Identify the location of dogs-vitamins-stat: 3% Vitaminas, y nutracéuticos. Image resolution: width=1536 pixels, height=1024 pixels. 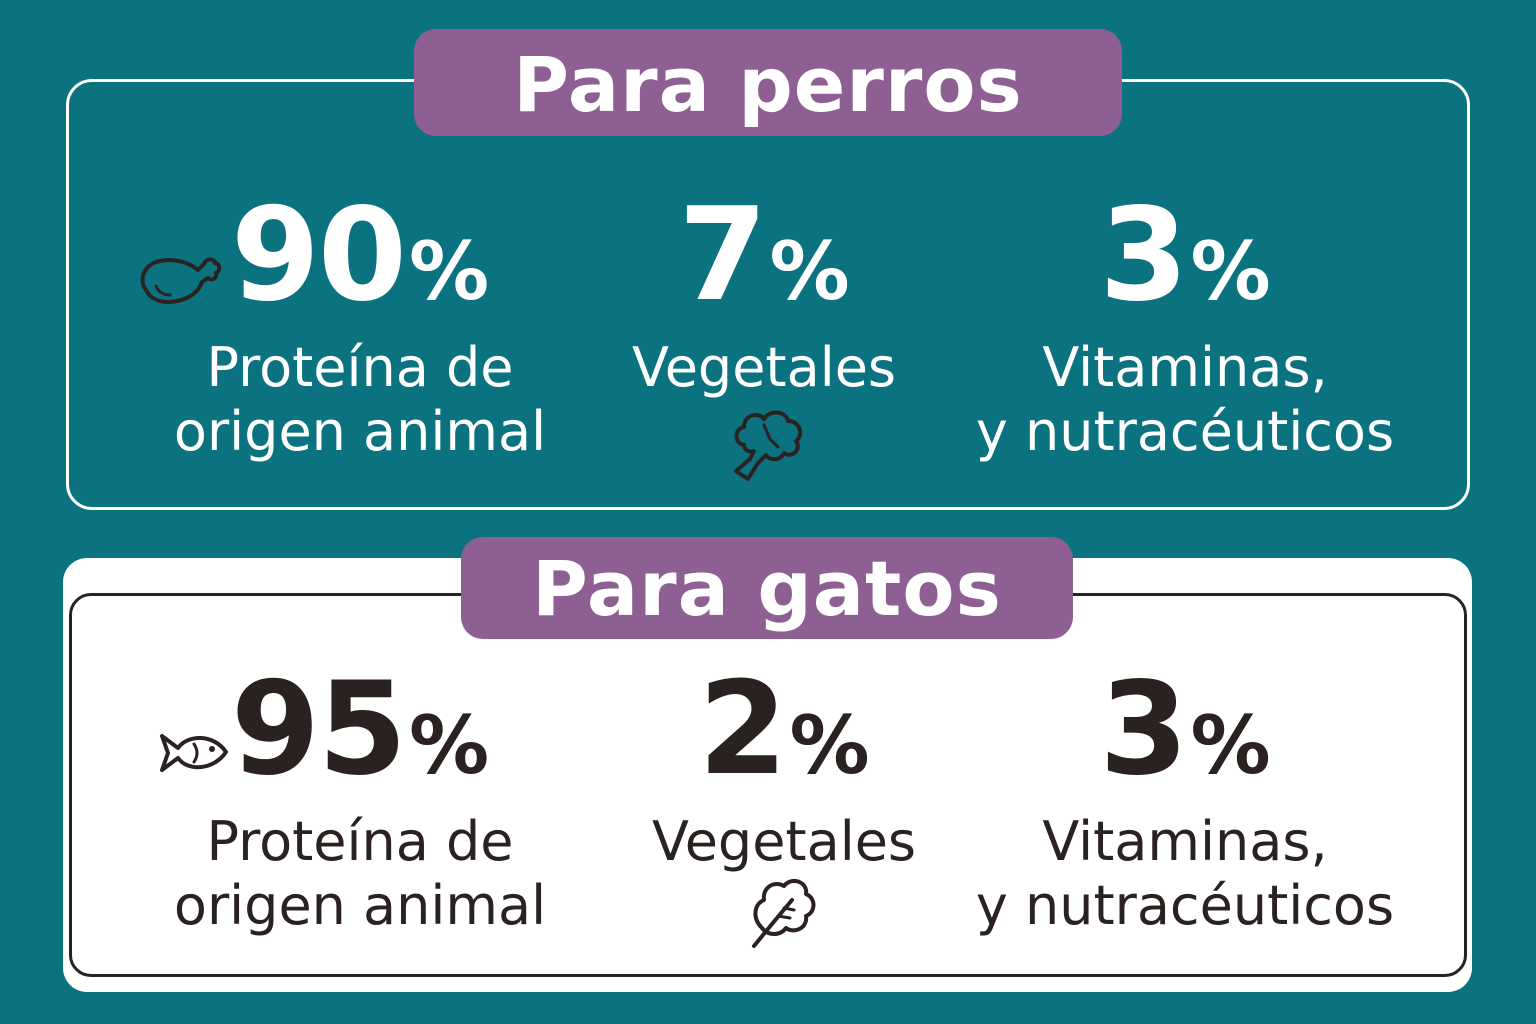
(1185, 322).